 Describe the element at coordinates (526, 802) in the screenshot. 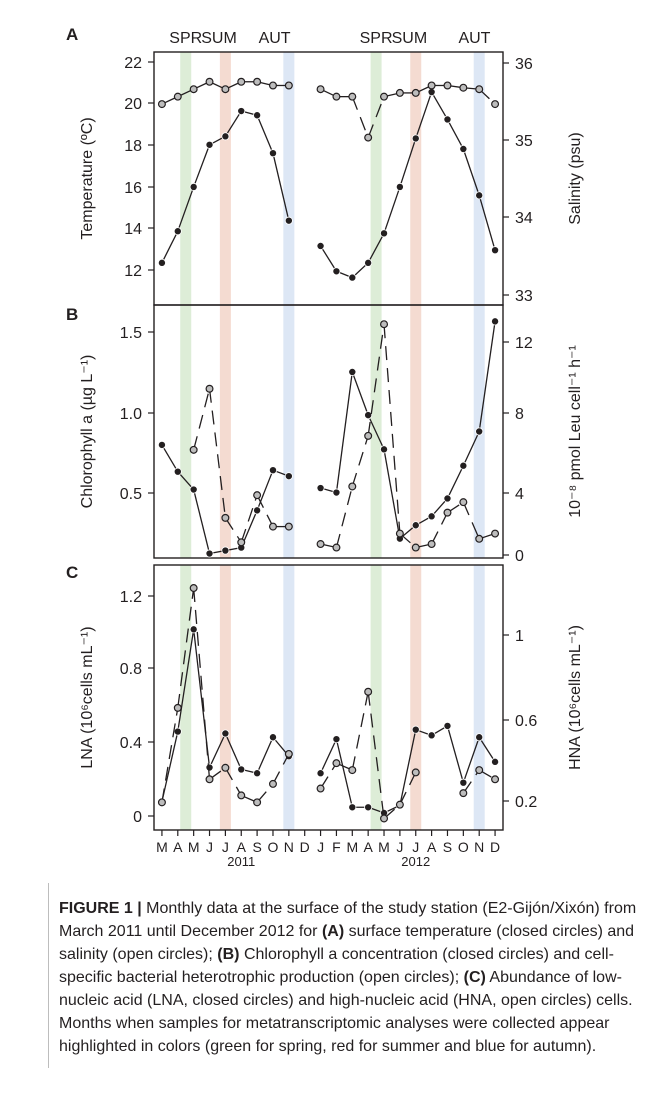

I see `y-tick-label-right: 0.2` at that location.